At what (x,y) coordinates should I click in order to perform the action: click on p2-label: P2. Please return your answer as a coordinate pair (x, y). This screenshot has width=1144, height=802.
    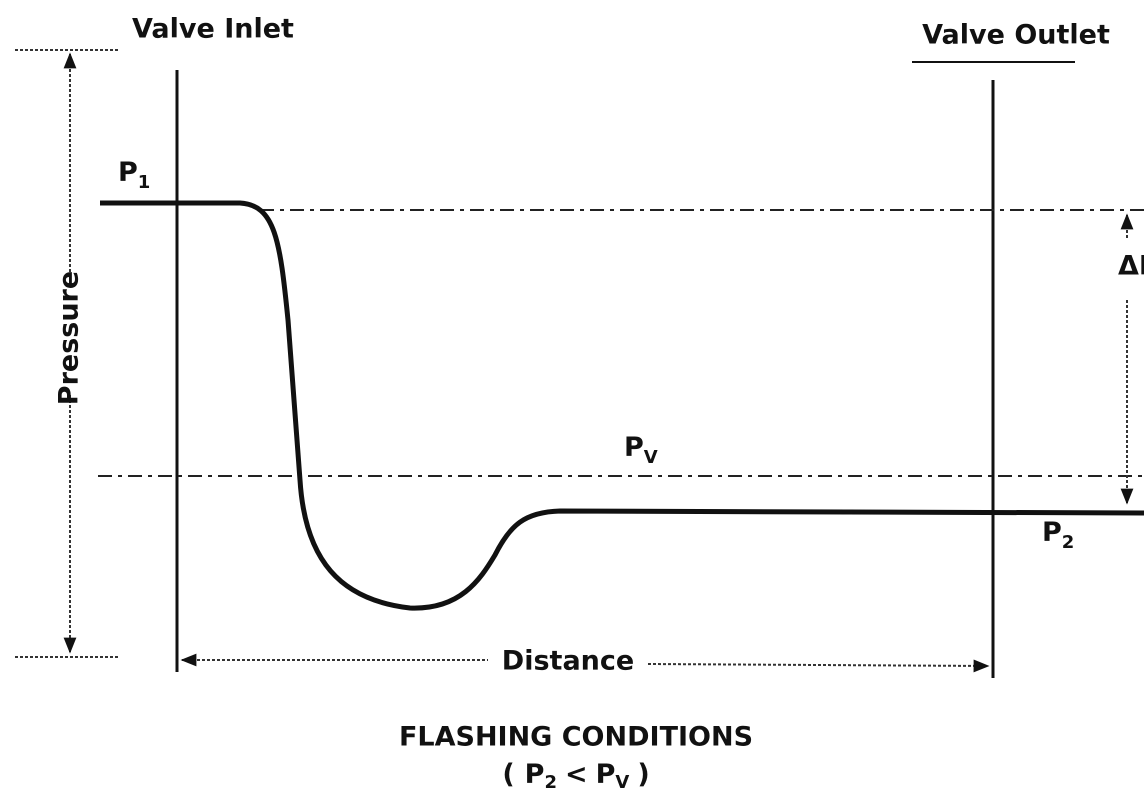
    Looking at the image, I should click on (1058, 535).